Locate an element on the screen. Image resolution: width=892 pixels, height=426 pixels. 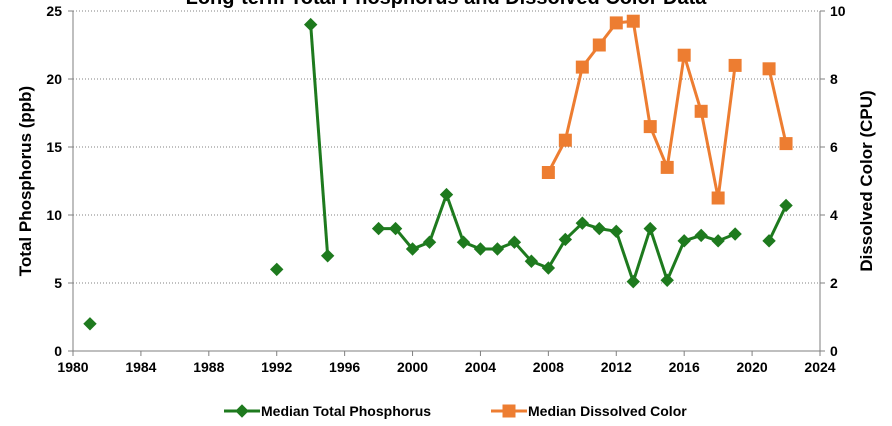
point-color-2012 is located at coordinates (616, 23).